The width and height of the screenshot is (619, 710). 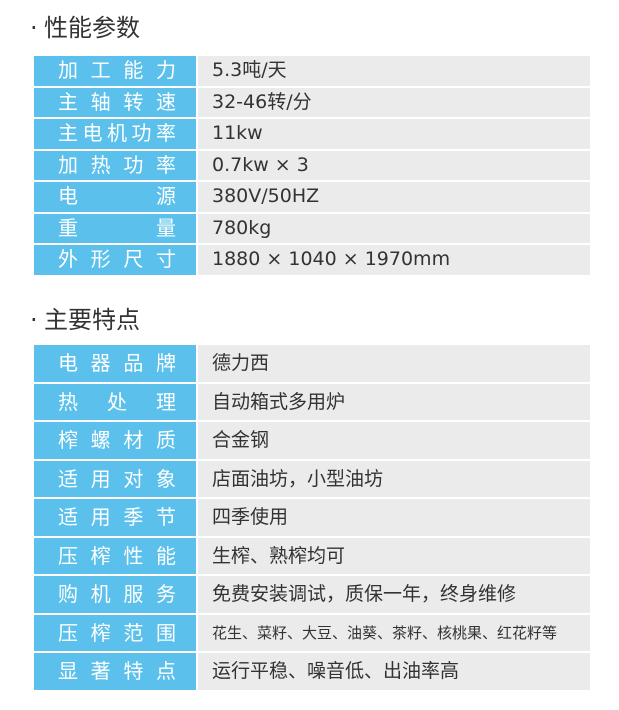 I want to click on row-label: 热处理, so click(x=115, y=401).